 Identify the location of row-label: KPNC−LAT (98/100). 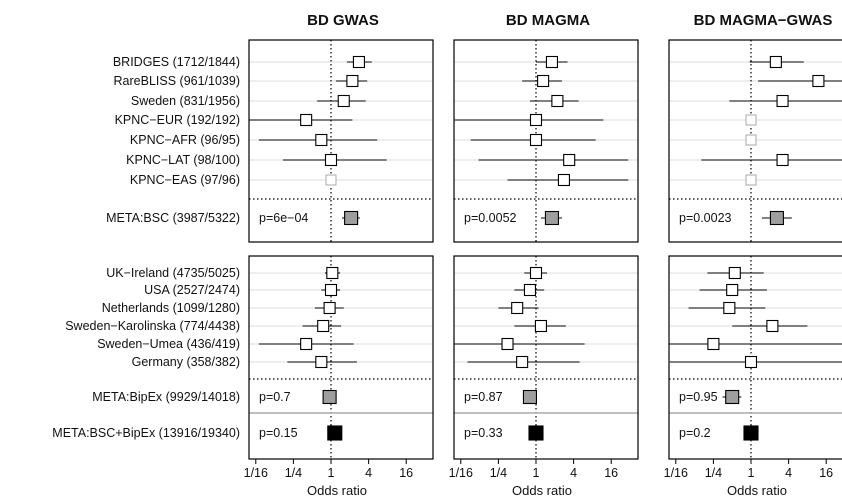
(183, 160).